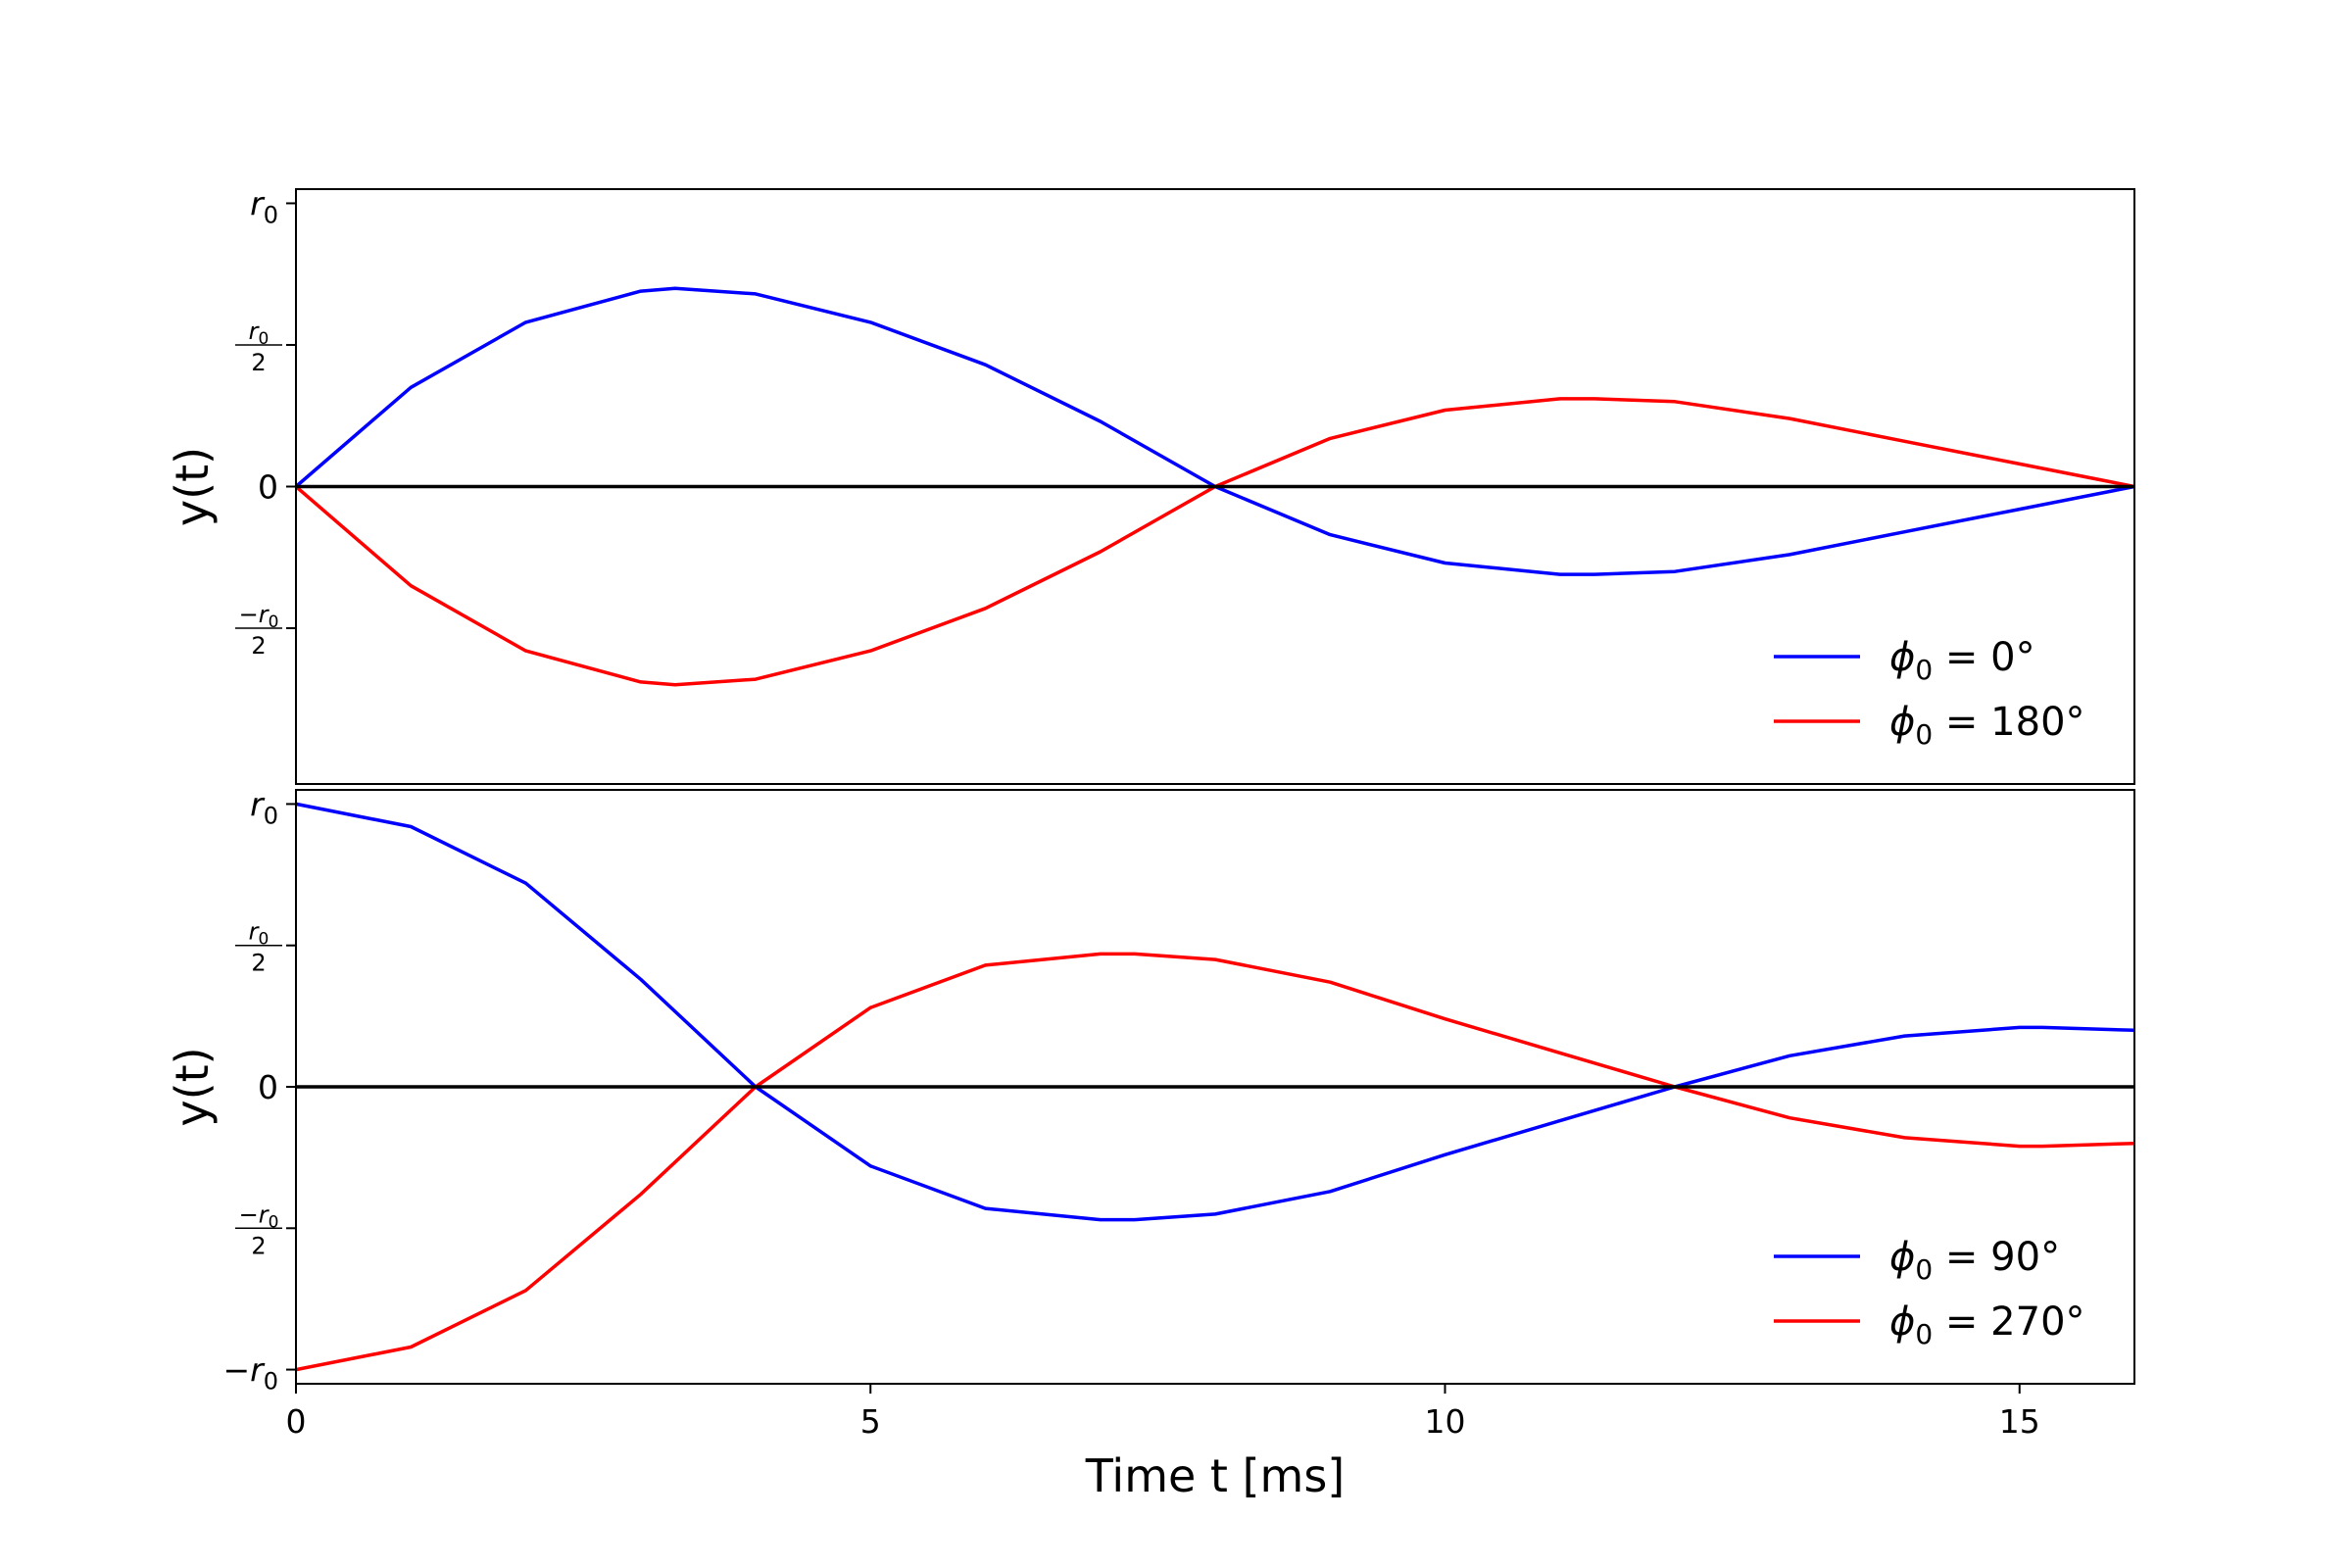  I want to click on x-tick-label: 0, so click(296, 1421).